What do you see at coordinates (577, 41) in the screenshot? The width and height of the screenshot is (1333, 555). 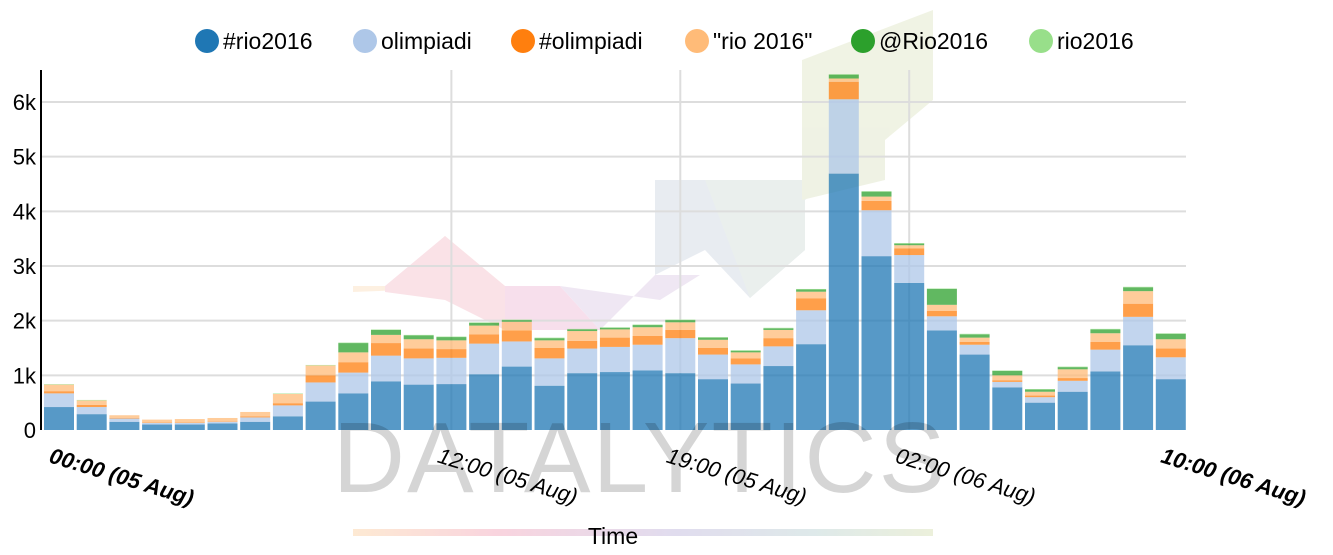 I see `legend-item: #olimpiadi` at bounding box center [577, 41].